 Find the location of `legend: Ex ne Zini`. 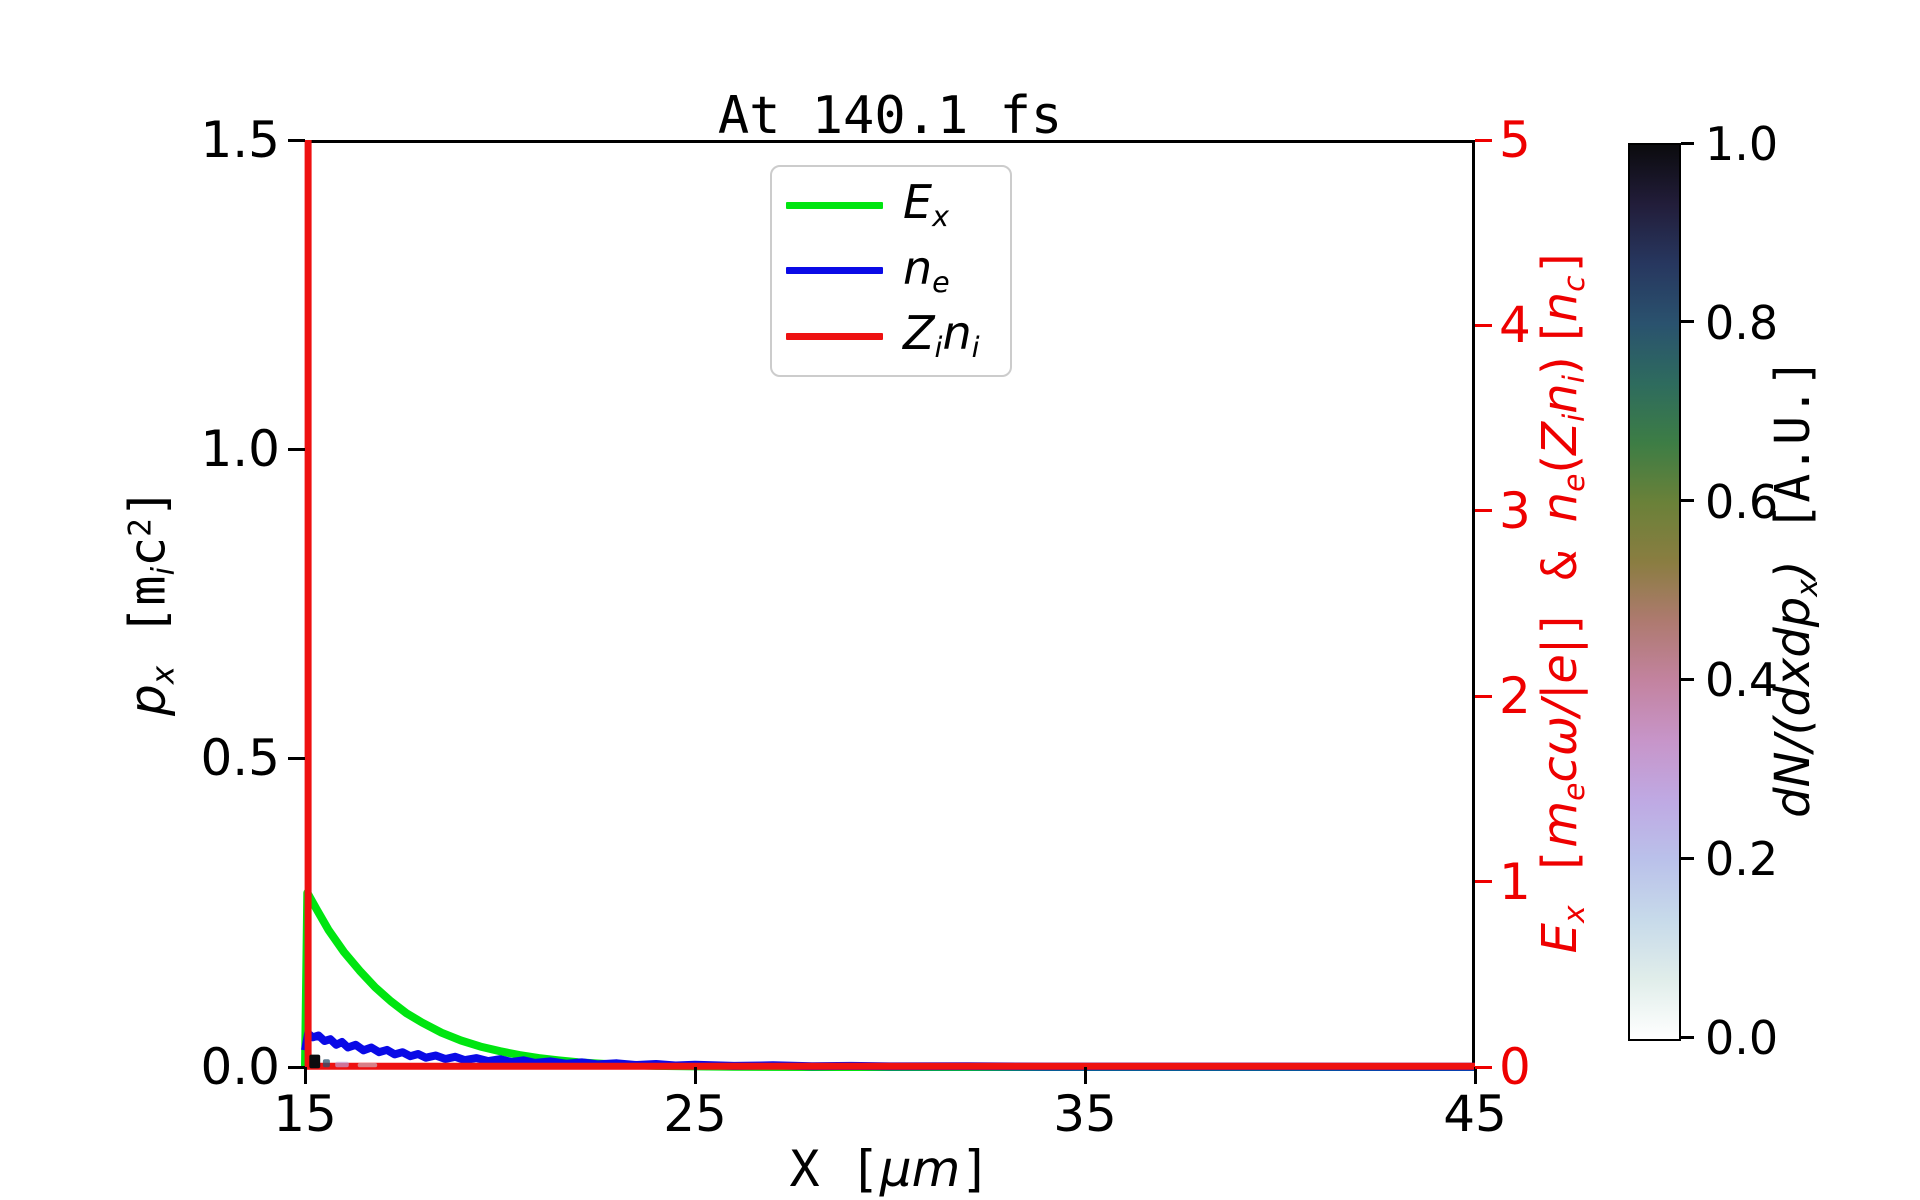

legend: Ex ne Zini is located at coordinates (891, 271).